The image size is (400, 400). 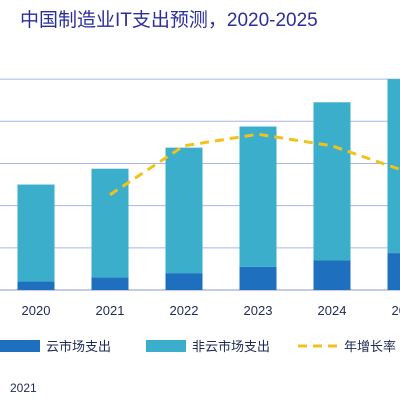 I want to click on bar-cloud-2022, so click(x=184, y=281).